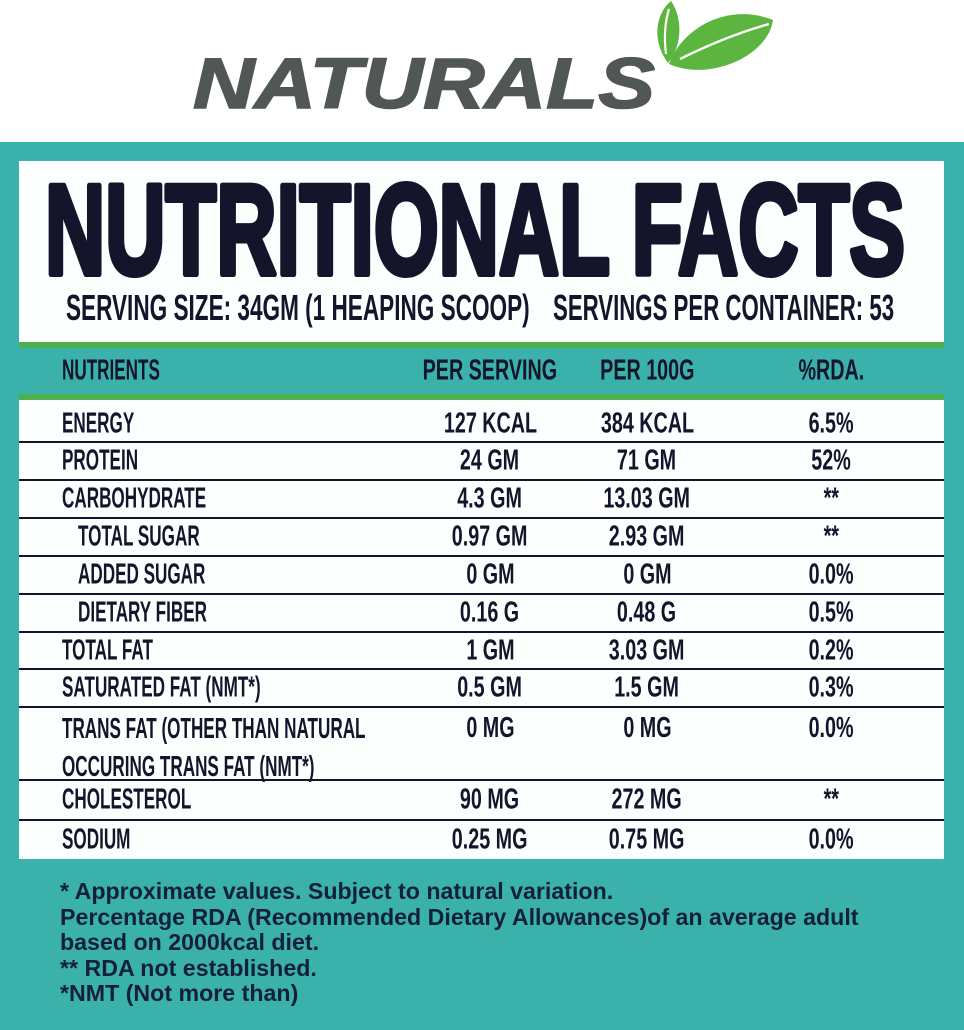 The height and width of the screenshot is (1030, 964). Describe the element at coordinates (134, 498) in the screenshot. I see `nutrient-name: CARBOHYDRATE` at that location.